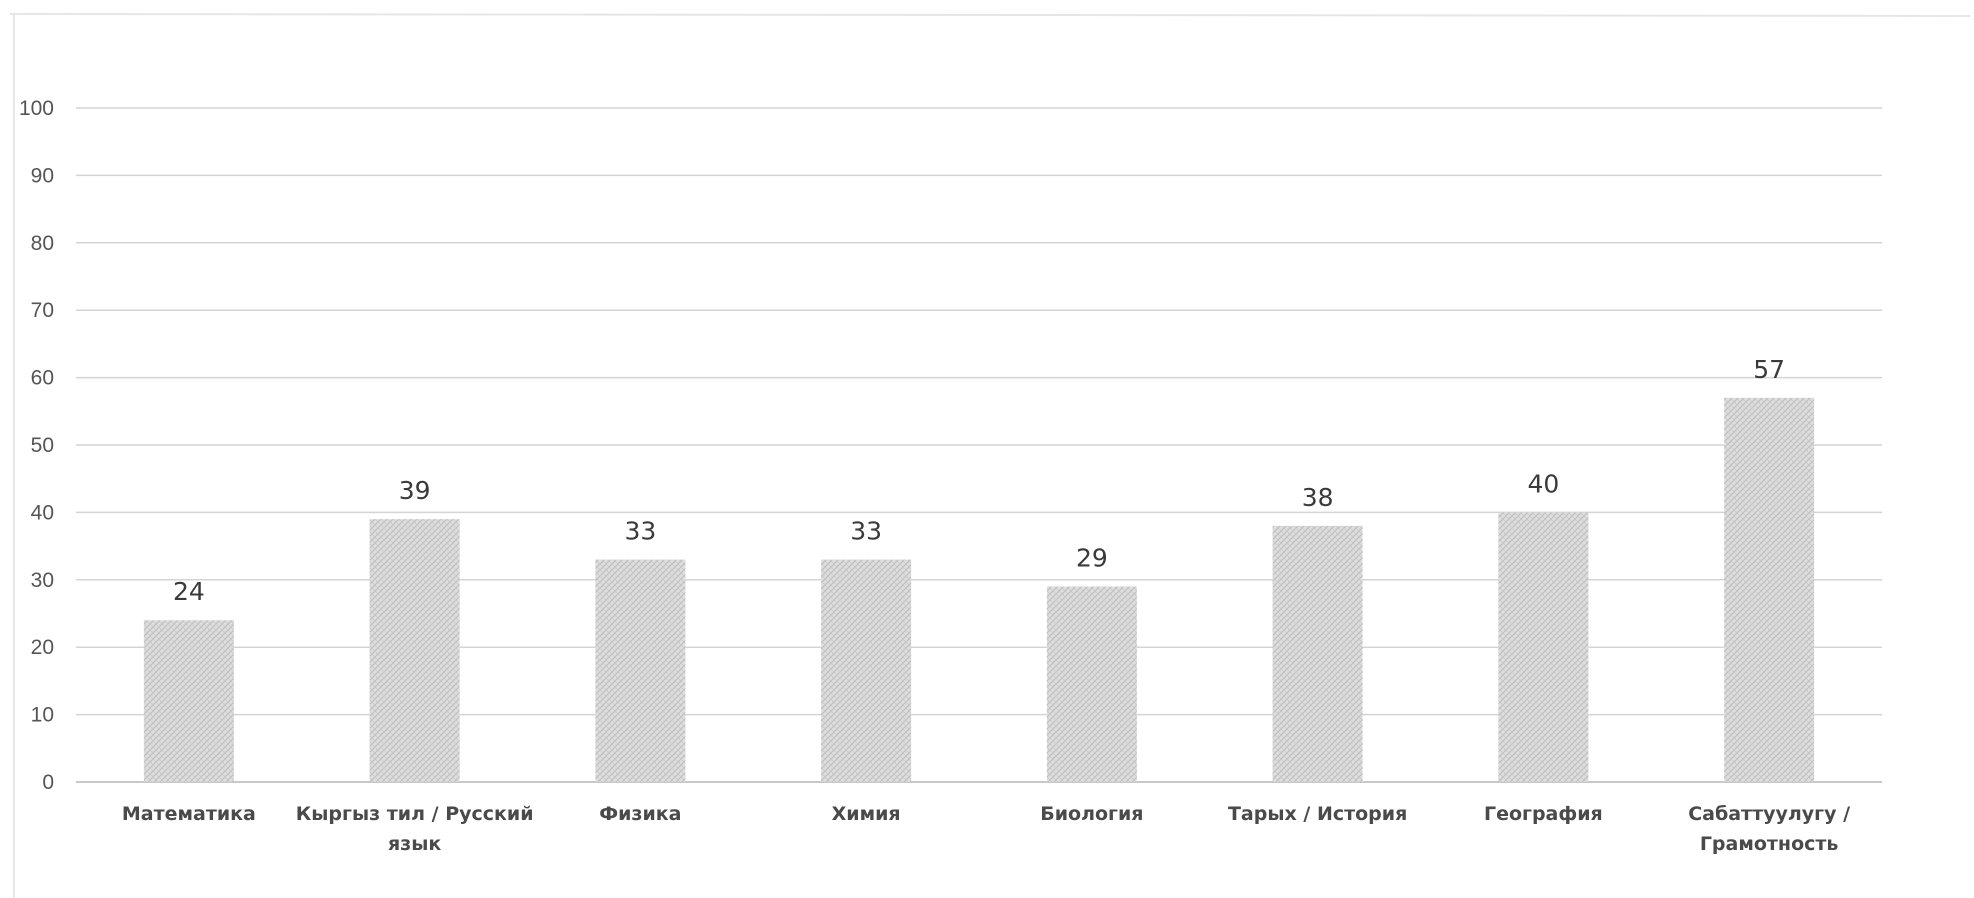  What do you see at coordinates (415, 829) in the screenshot?
I see `x-tick-label: Кыргыз тил / Русский язык` at bounding box center [415, 829].